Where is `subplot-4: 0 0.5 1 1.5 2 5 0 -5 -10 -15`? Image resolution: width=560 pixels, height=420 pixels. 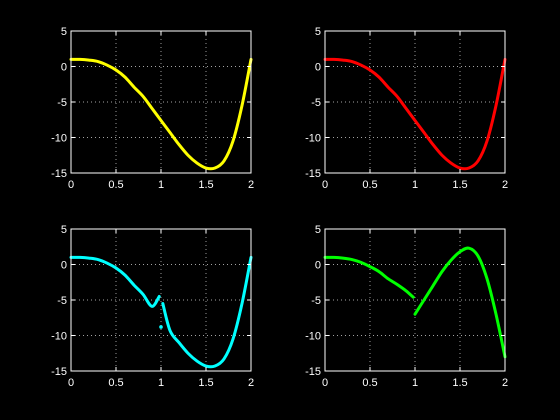 subplot-4: 0 0.5 1 1.5 2 5 0 -5 -10 -15 is located at coordinates (406, 306).